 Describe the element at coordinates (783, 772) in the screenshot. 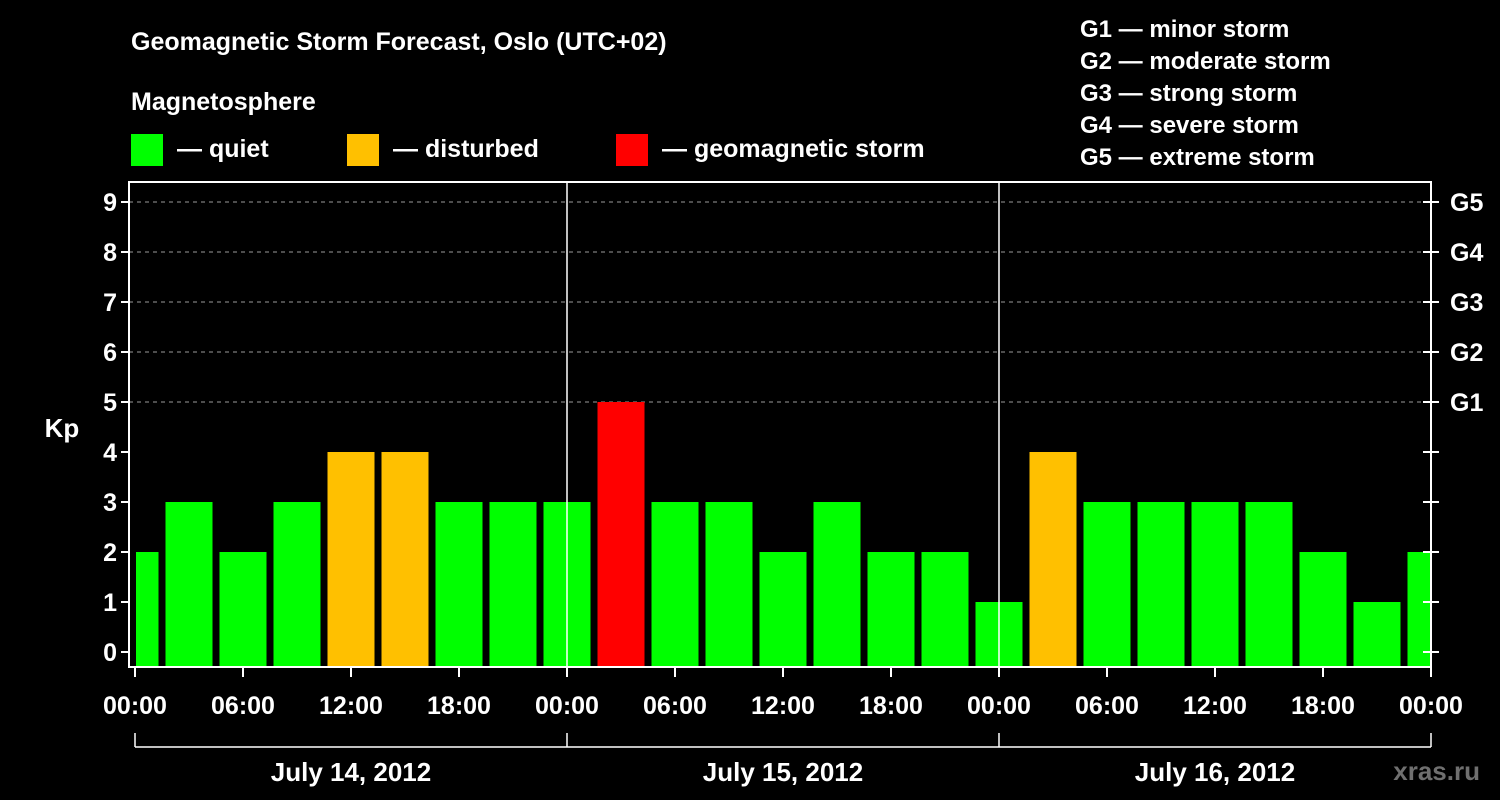

I see `date-label: July 15, 2012` at that location.